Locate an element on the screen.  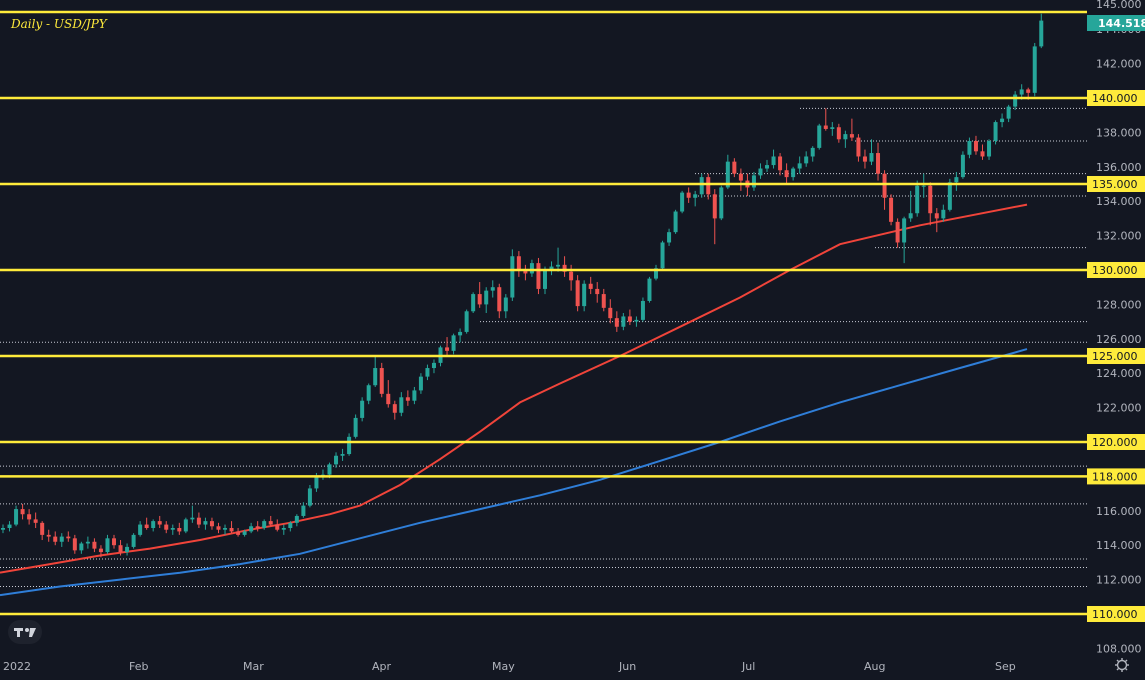
key-level-label: 120.000 is located at coordinates (1115, 442).